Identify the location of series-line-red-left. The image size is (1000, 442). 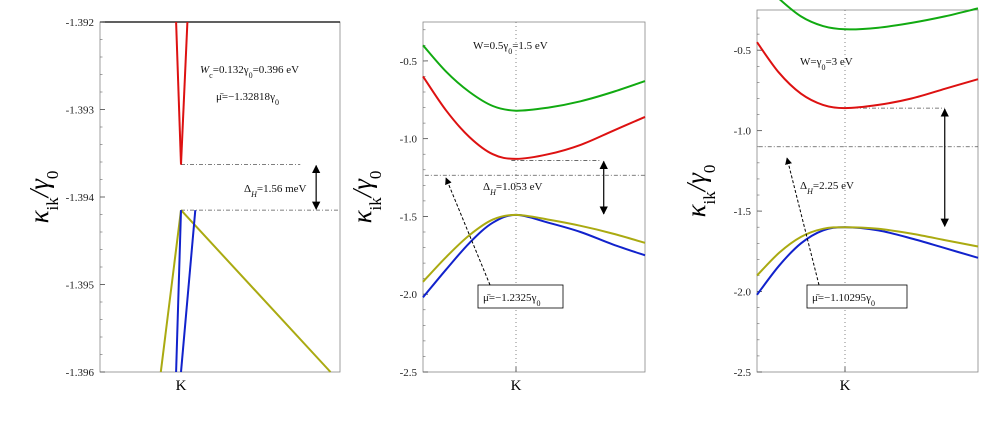
(178, 93).